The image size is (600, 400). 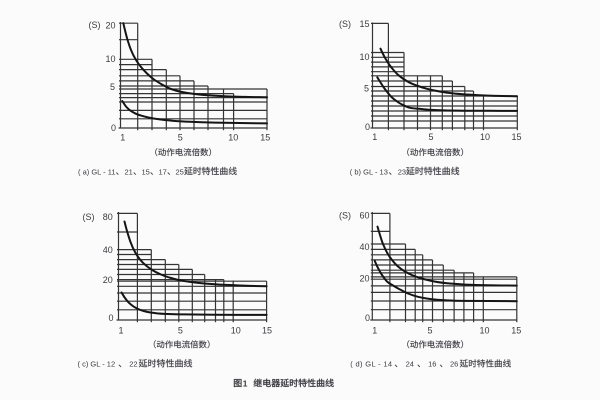 What do you see at coordinates (163, 171) in the screenshot?
I see `svg-text: 17` at bounding box center [163, 171].